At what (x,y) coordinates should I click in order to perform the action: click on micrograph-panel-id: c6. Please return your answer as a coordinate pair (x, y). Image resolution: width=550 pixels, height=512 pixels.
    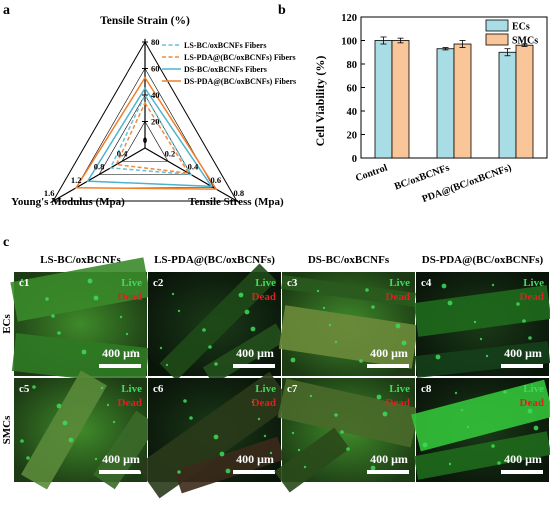
    Looking at the image, I should click on (158, 389).